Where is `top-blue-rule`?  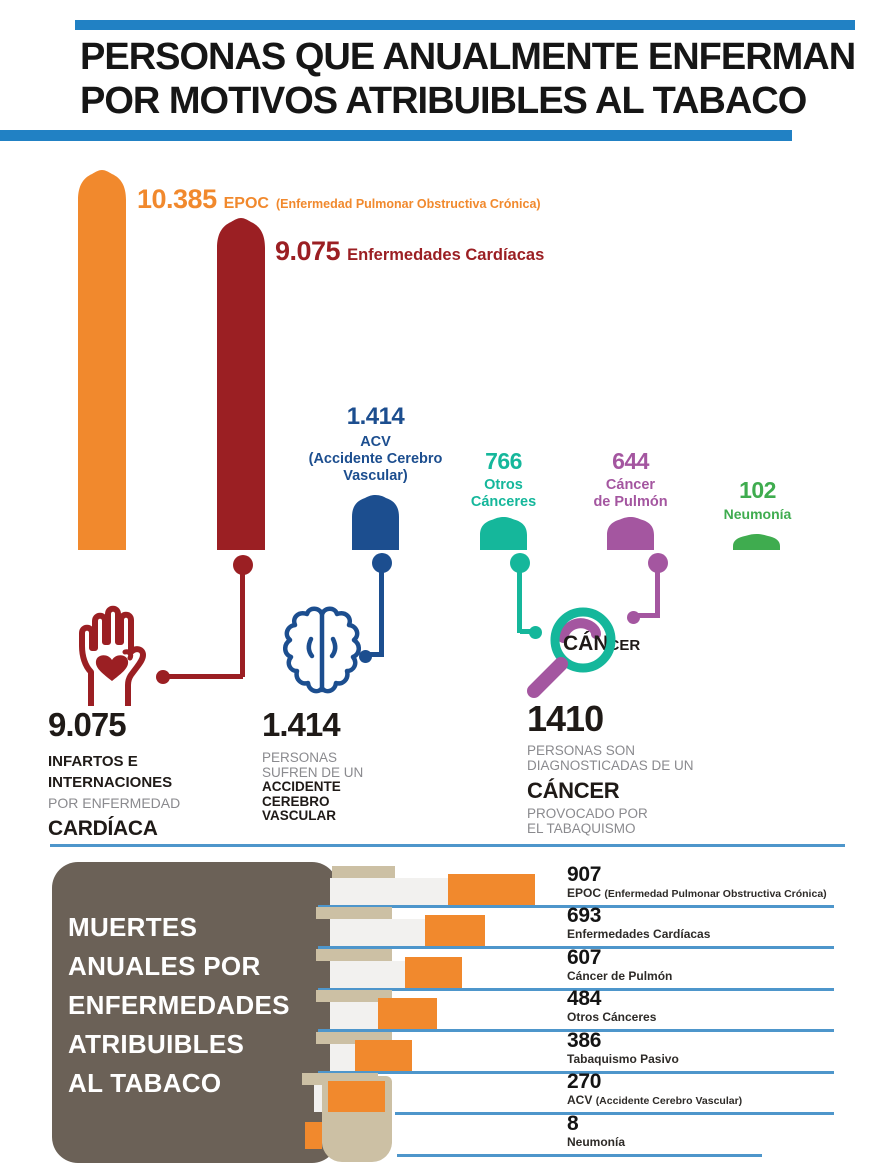
top-blue-rule is located at coordinates (465, 25).